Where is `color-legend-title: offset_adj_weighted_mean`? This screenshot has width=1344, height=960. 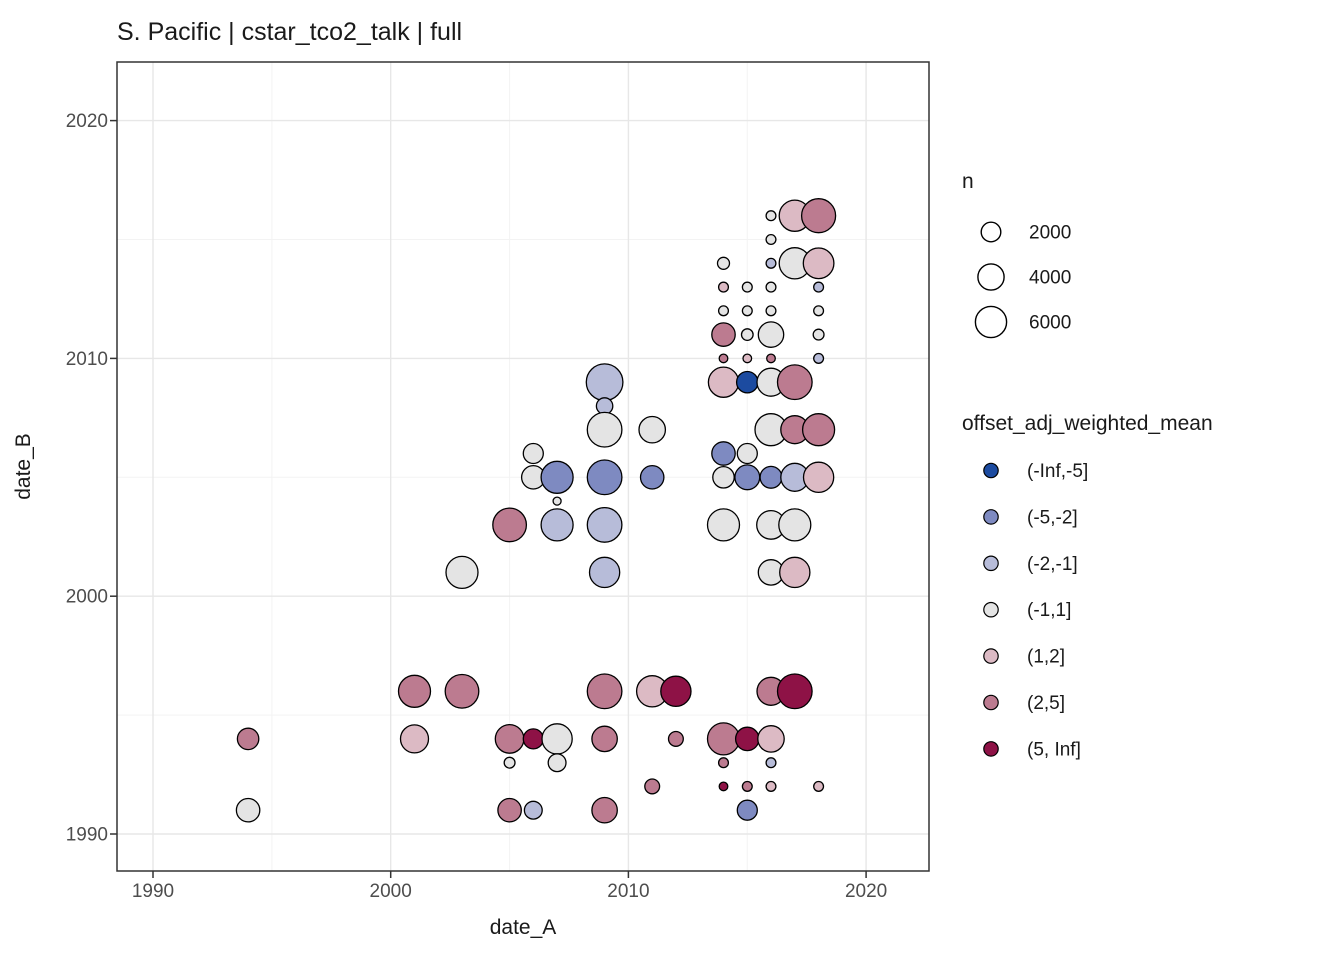 color-legend-title: offset_adj_weighted_mean is located at coordinates (1087, 423).